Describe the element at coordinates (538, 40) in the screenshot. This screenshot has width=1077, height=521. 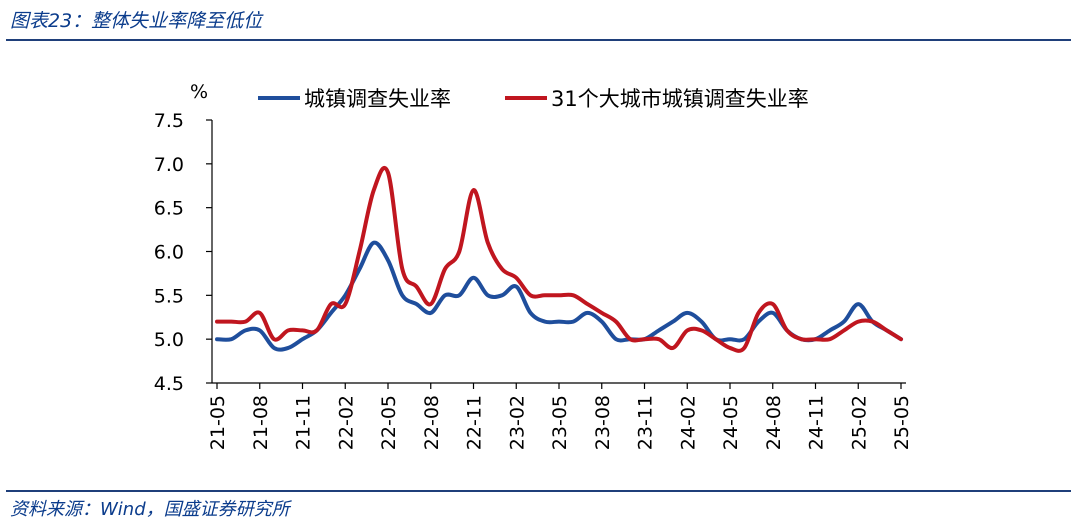
I see `top-rule` at that location.